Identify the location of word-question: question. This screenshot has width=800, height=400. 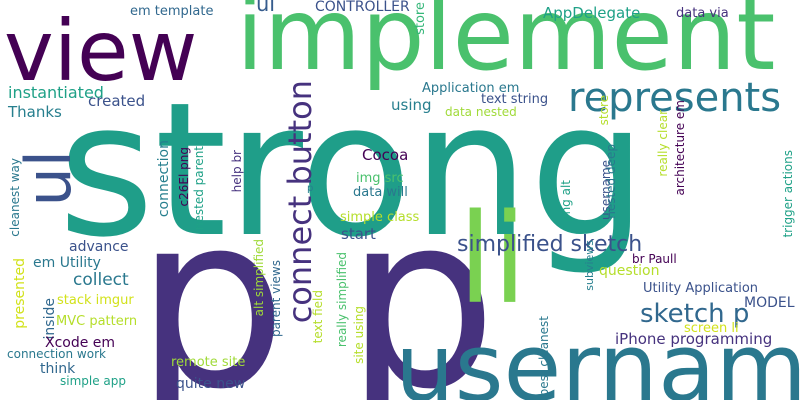
(629, 271).